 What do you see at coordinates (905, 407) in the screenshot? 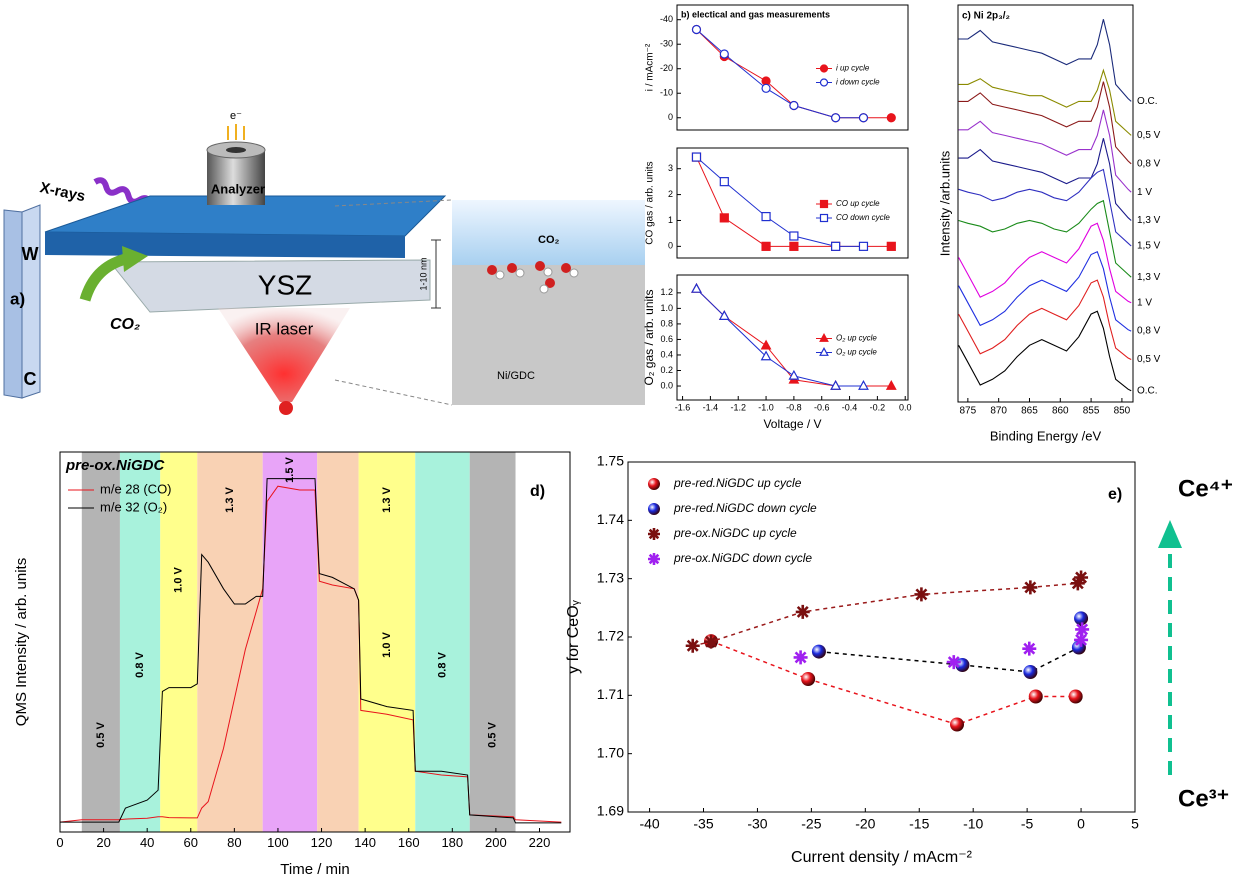
I see `x-tick-label: 0.0` at bounding box center [905, 407].